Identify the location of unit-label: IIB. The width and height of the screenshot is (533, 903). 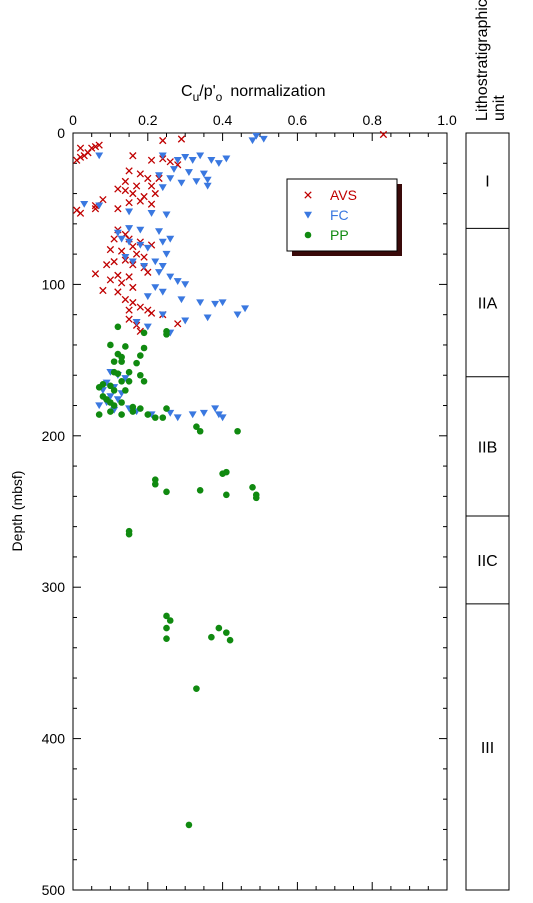
(488, 447).